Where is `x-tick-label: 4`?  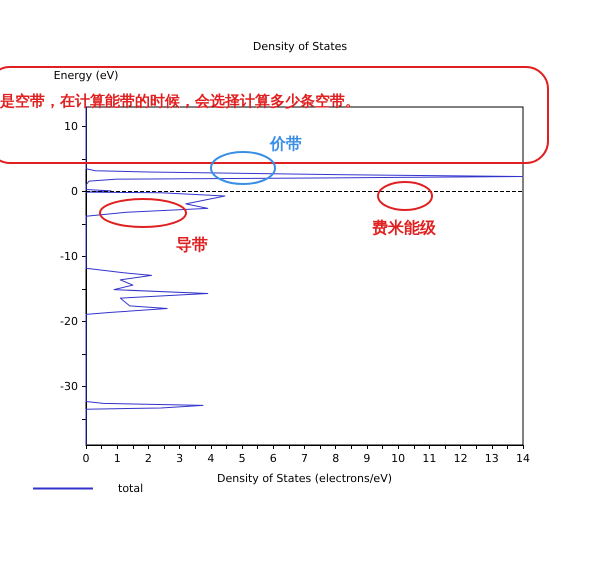
x-tick-label: 4 is located at coordinates (210, 458).